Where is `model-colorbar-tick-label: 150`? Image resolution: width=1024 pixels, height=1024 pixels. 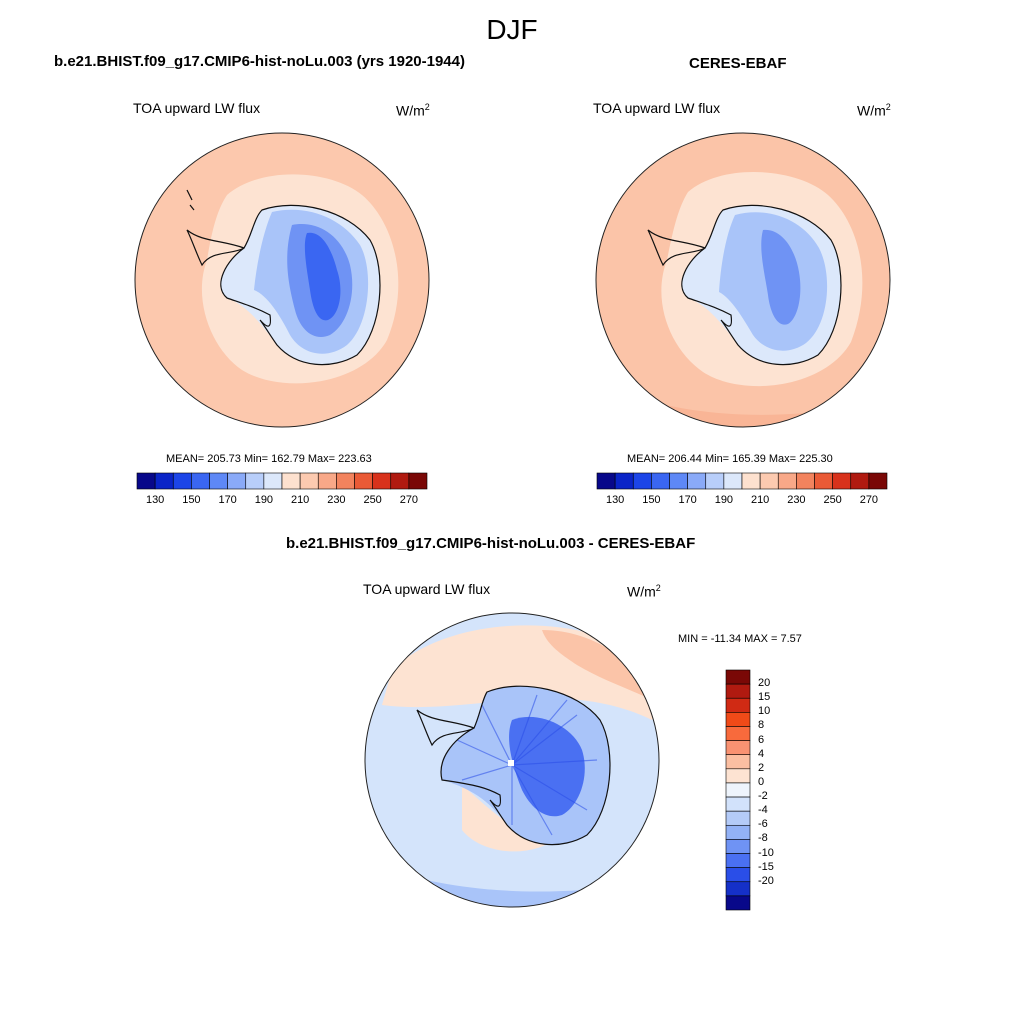
model-colorbar-tick-label: 150 is located at coordinates (191, 500).